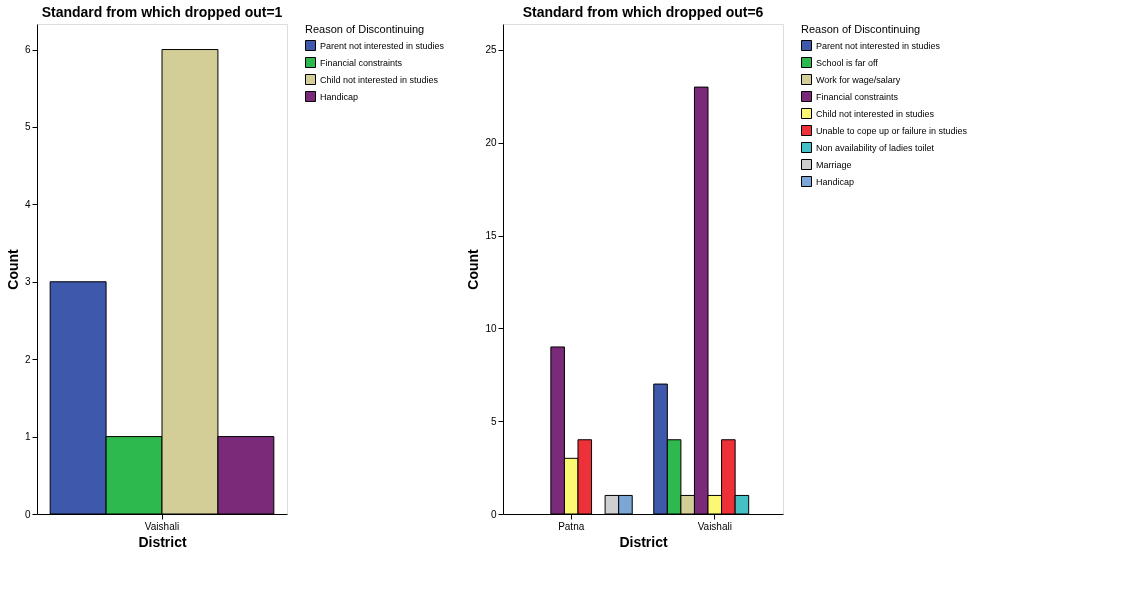 The height and width of the screenshot is (612, 1129). I want to click on x-tick-label: Patna, so click(571, 526).